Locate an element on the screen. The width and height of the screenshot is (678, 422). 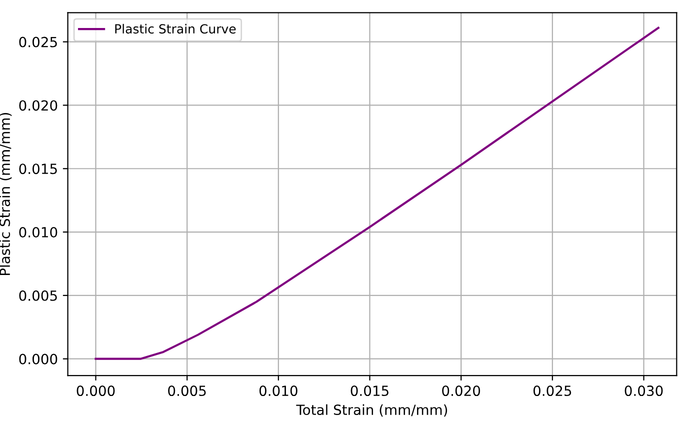
y-tick-label: 0.025 is located at coordinates (38, 42).